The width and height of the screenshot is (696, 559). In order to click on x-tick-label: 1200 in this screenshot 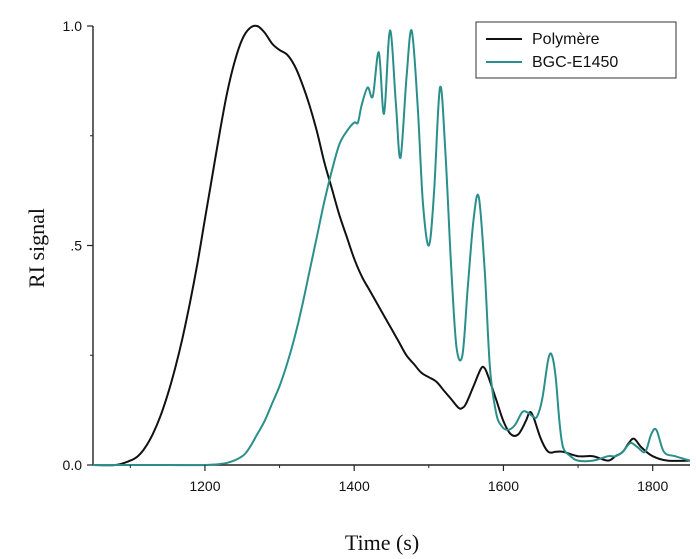, I will do `click(204, 486)`.